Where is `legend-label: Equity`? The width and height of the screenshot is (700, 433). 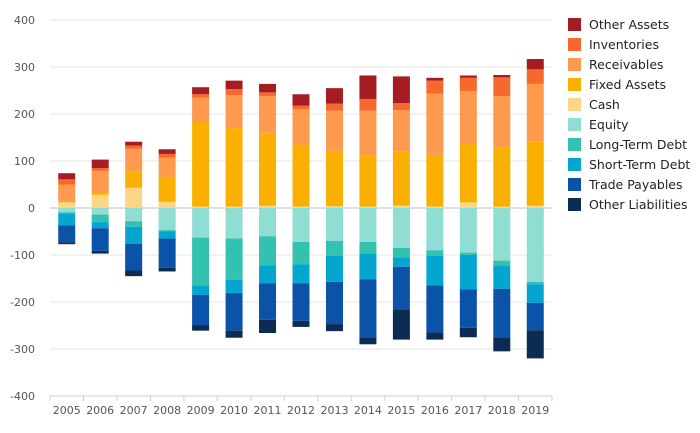 legend-label: Equity is located at coordinates (609, 124).